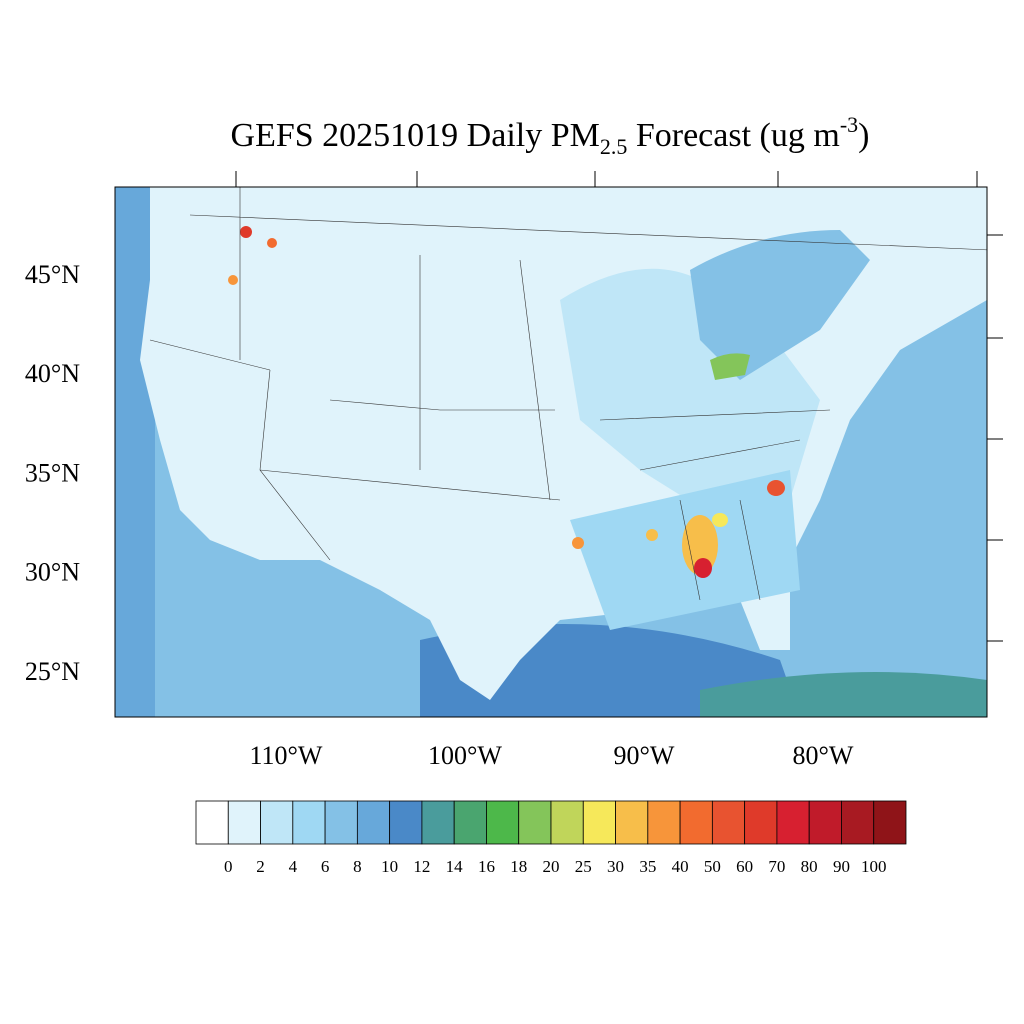 This screenshot has width=1024, height=1024. Describe the element at coordinates (486, 866) in the screenshot. I see `colorbar-label: 16` at that location.